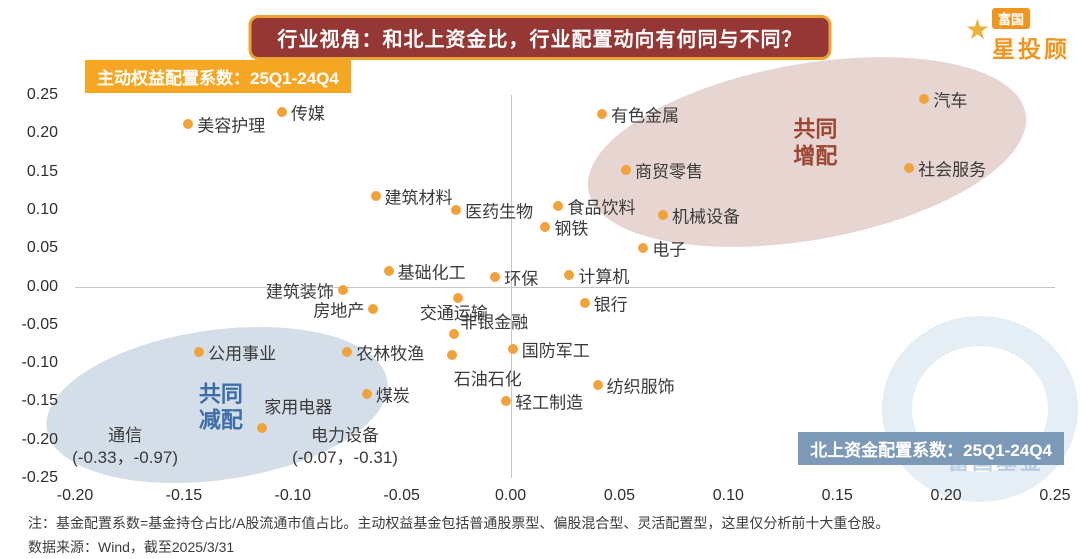  I want to click on point-label: 石油石化, so click(487, 379).